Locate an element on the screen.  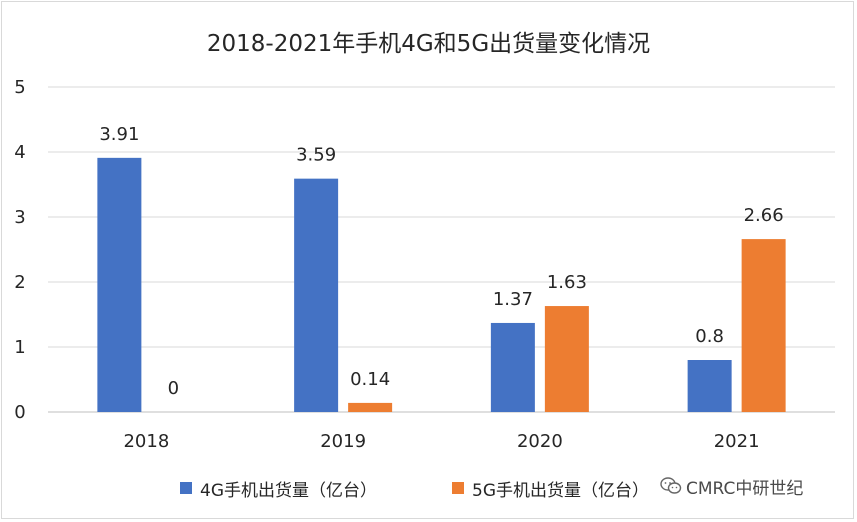
y-tick-label-0: 0 is located at coordinates (19, 412).